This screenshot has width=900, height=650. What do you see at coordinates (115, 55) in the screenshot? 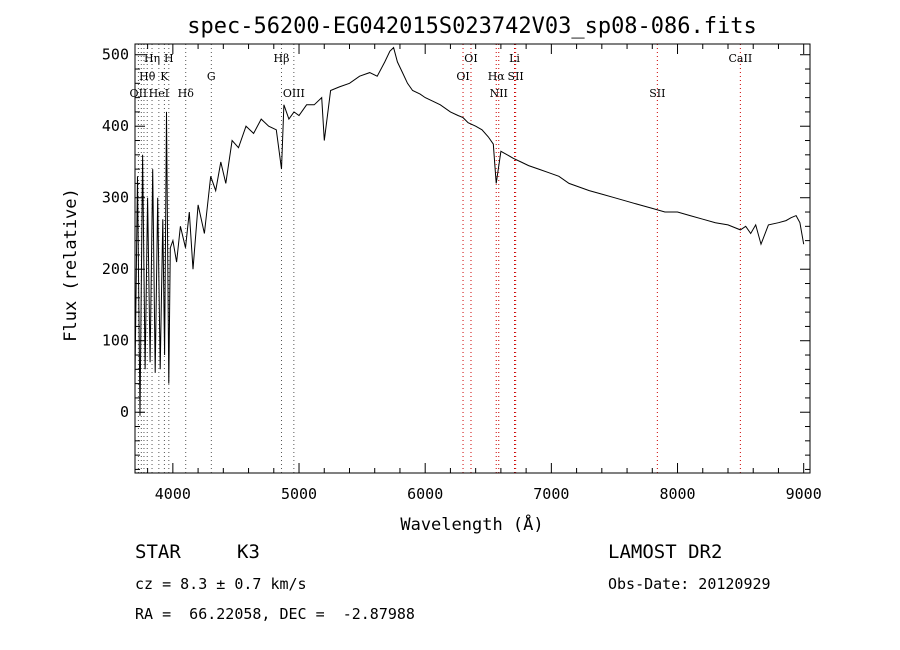
I see `y-tick-label: 500` at bounding box center [115, 55].